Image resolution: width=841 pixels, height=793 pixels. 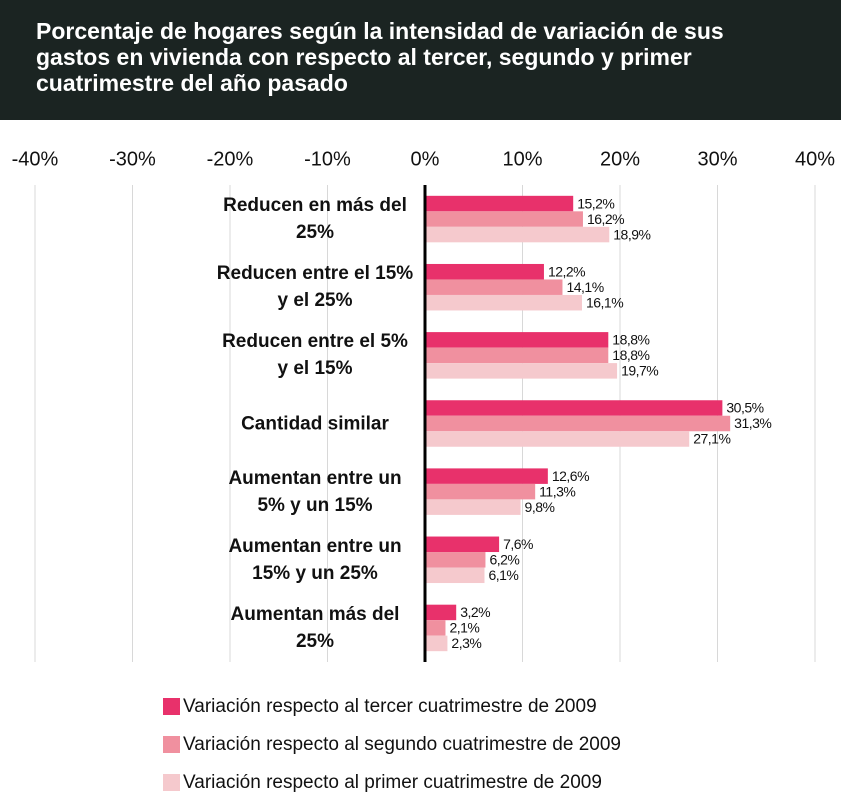 What do you see at coordinates (315, 287) in the screenshot?
I see `category-label: Reducen entre el 15% y el 25%` at bounding box center [315, 287].